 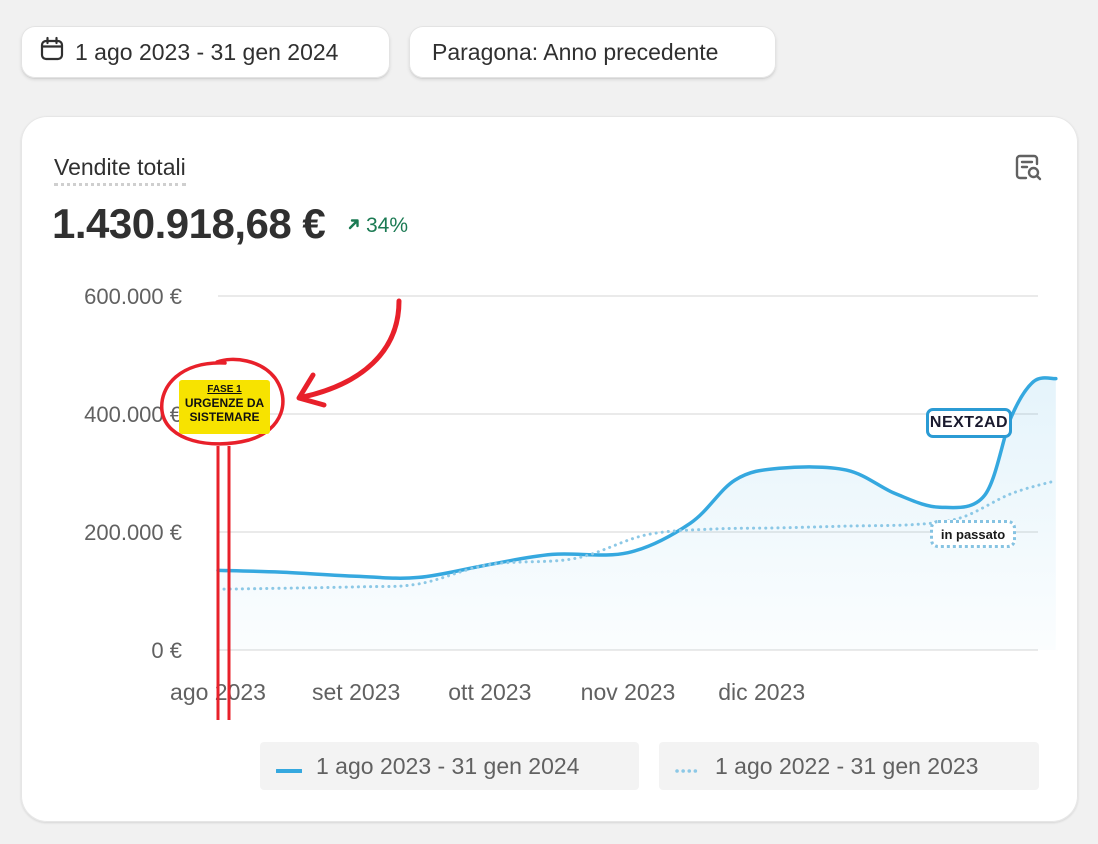 I want to click on compare-label: Paragona: Anno precedente, so click(x=575, y=51).